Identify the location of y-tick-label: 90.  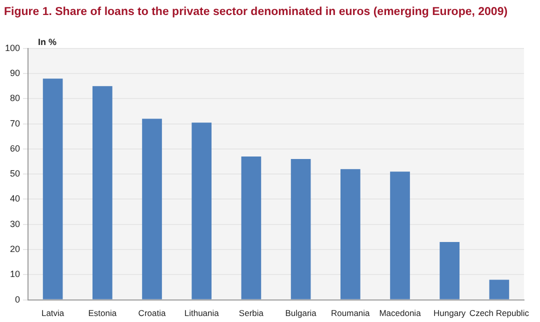
(15, 73).